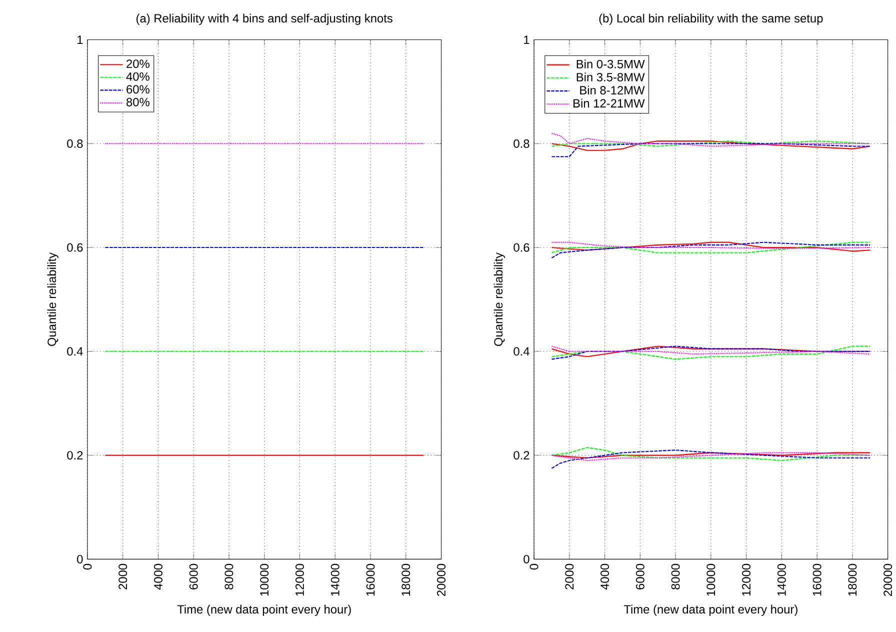 The width and height of the screenshot is (896, 632). What do you see at coordinates (138, 76) in the screenshot?
I see `legend-label: 40%` at bounding box center [138, 76].